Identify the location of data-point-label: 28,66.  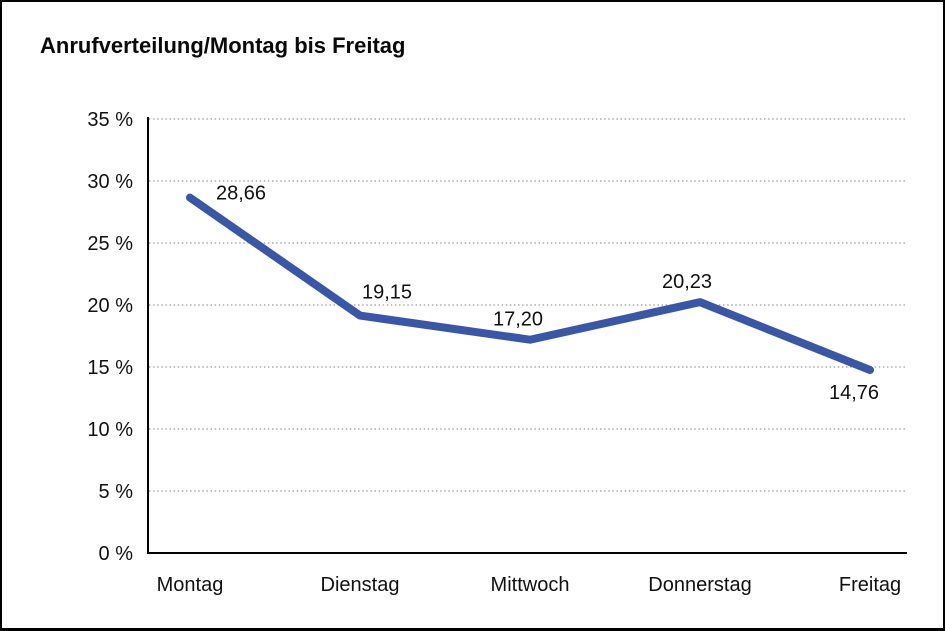
(241, 194).